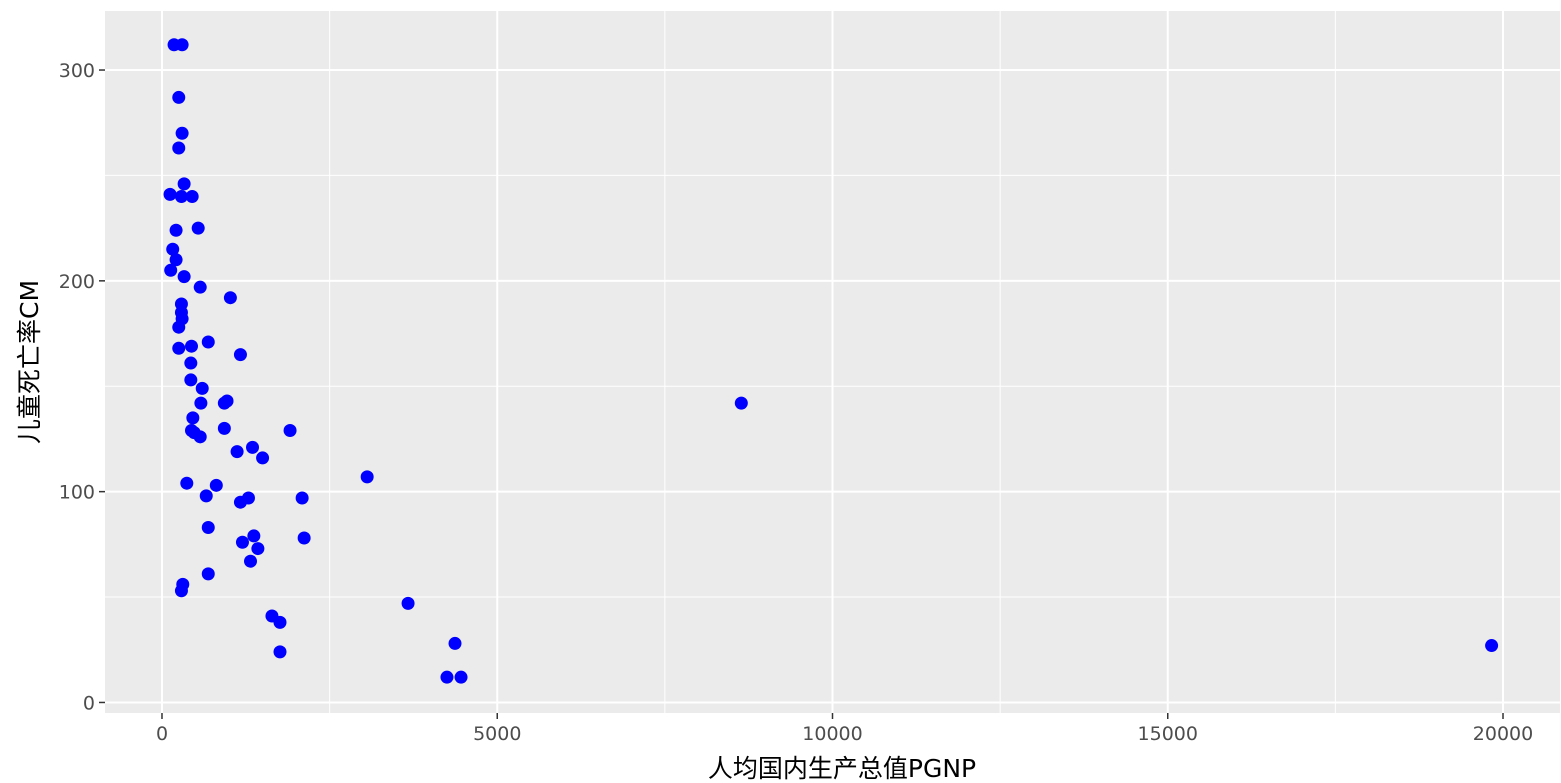 The height and width of the screenshot is (783, 1561). What do you see at coordinates (1503, 734) in the screenshot?
I see `x-tick-label: 20000` at bounding box center [1503, 734].